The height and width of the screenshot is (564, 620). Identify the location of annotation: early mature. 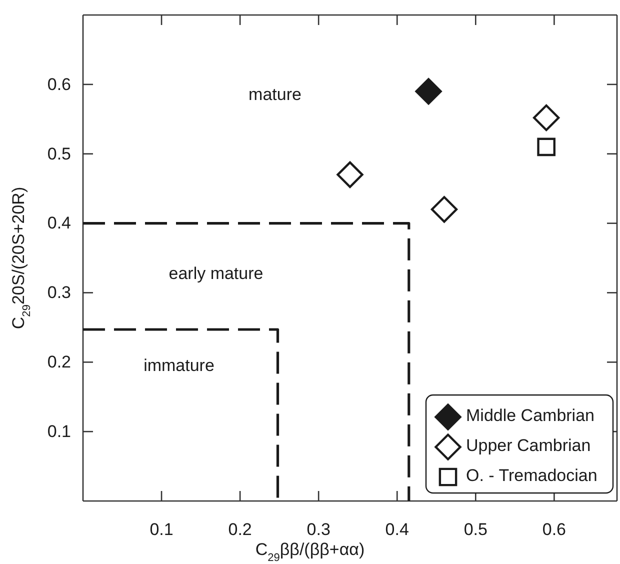
(216, 274).